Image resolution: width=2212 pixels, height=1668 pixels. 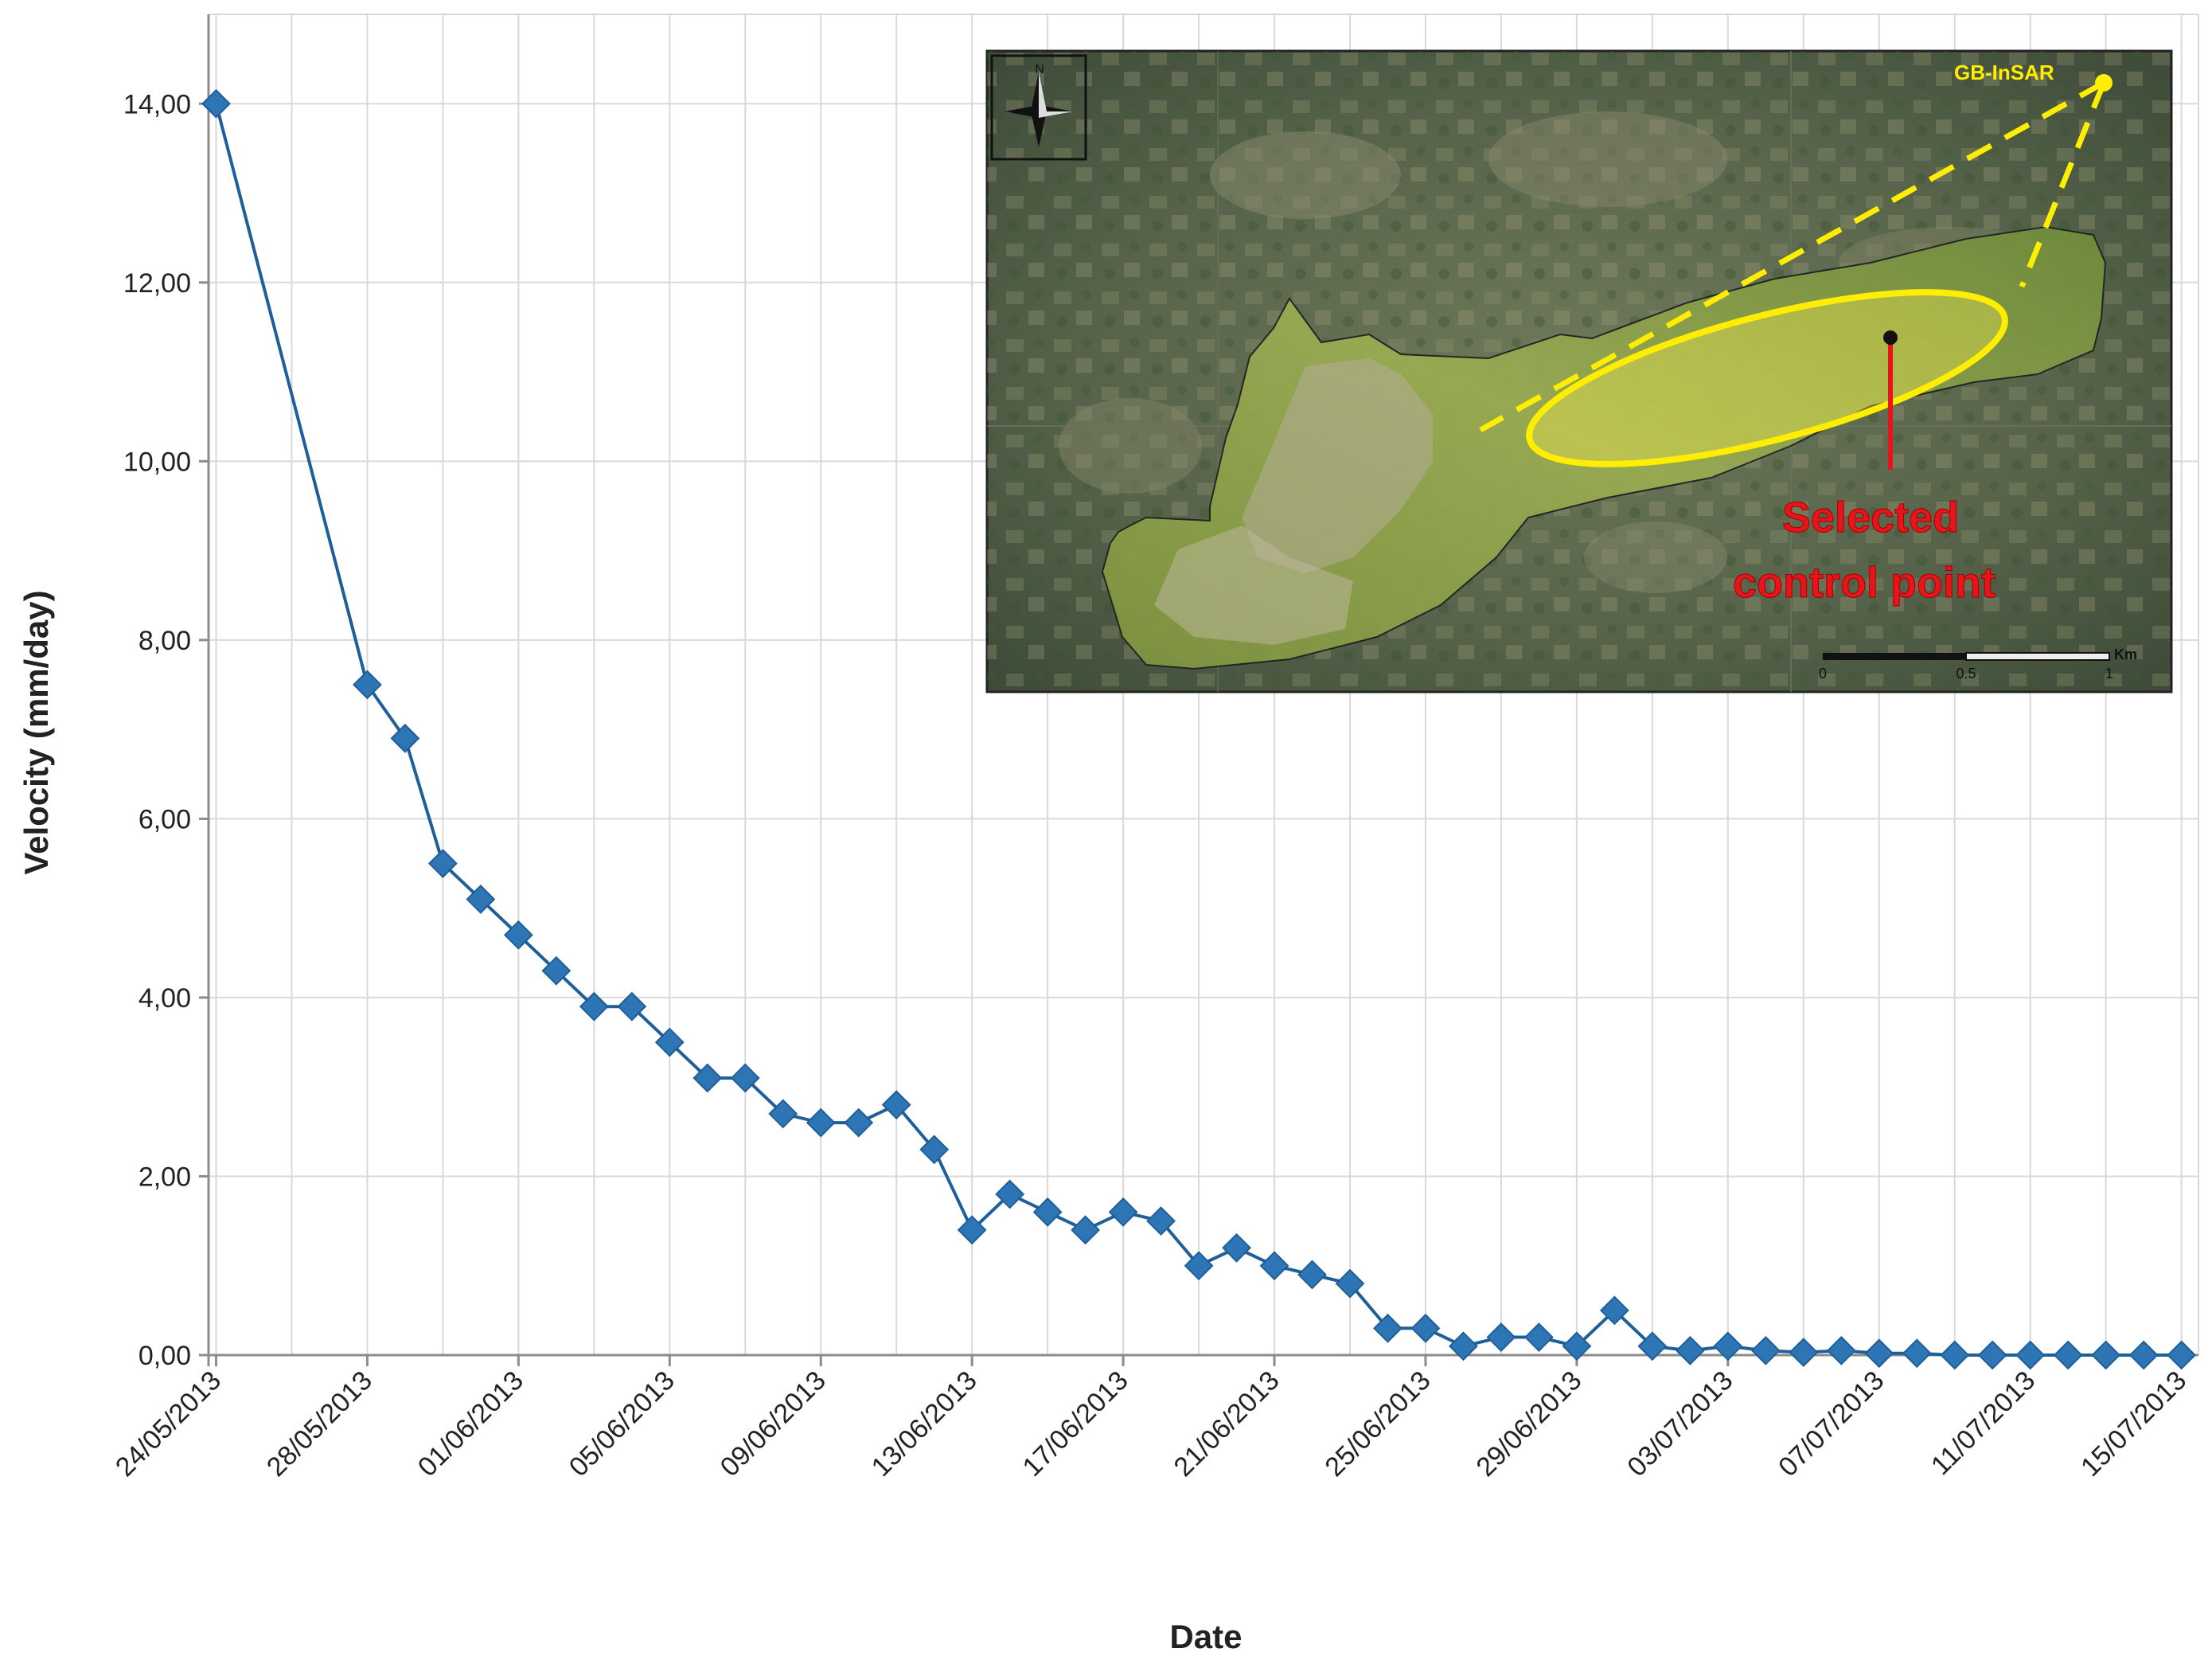 I want to click on north-arrow: N, so click(x=1039, y=107).